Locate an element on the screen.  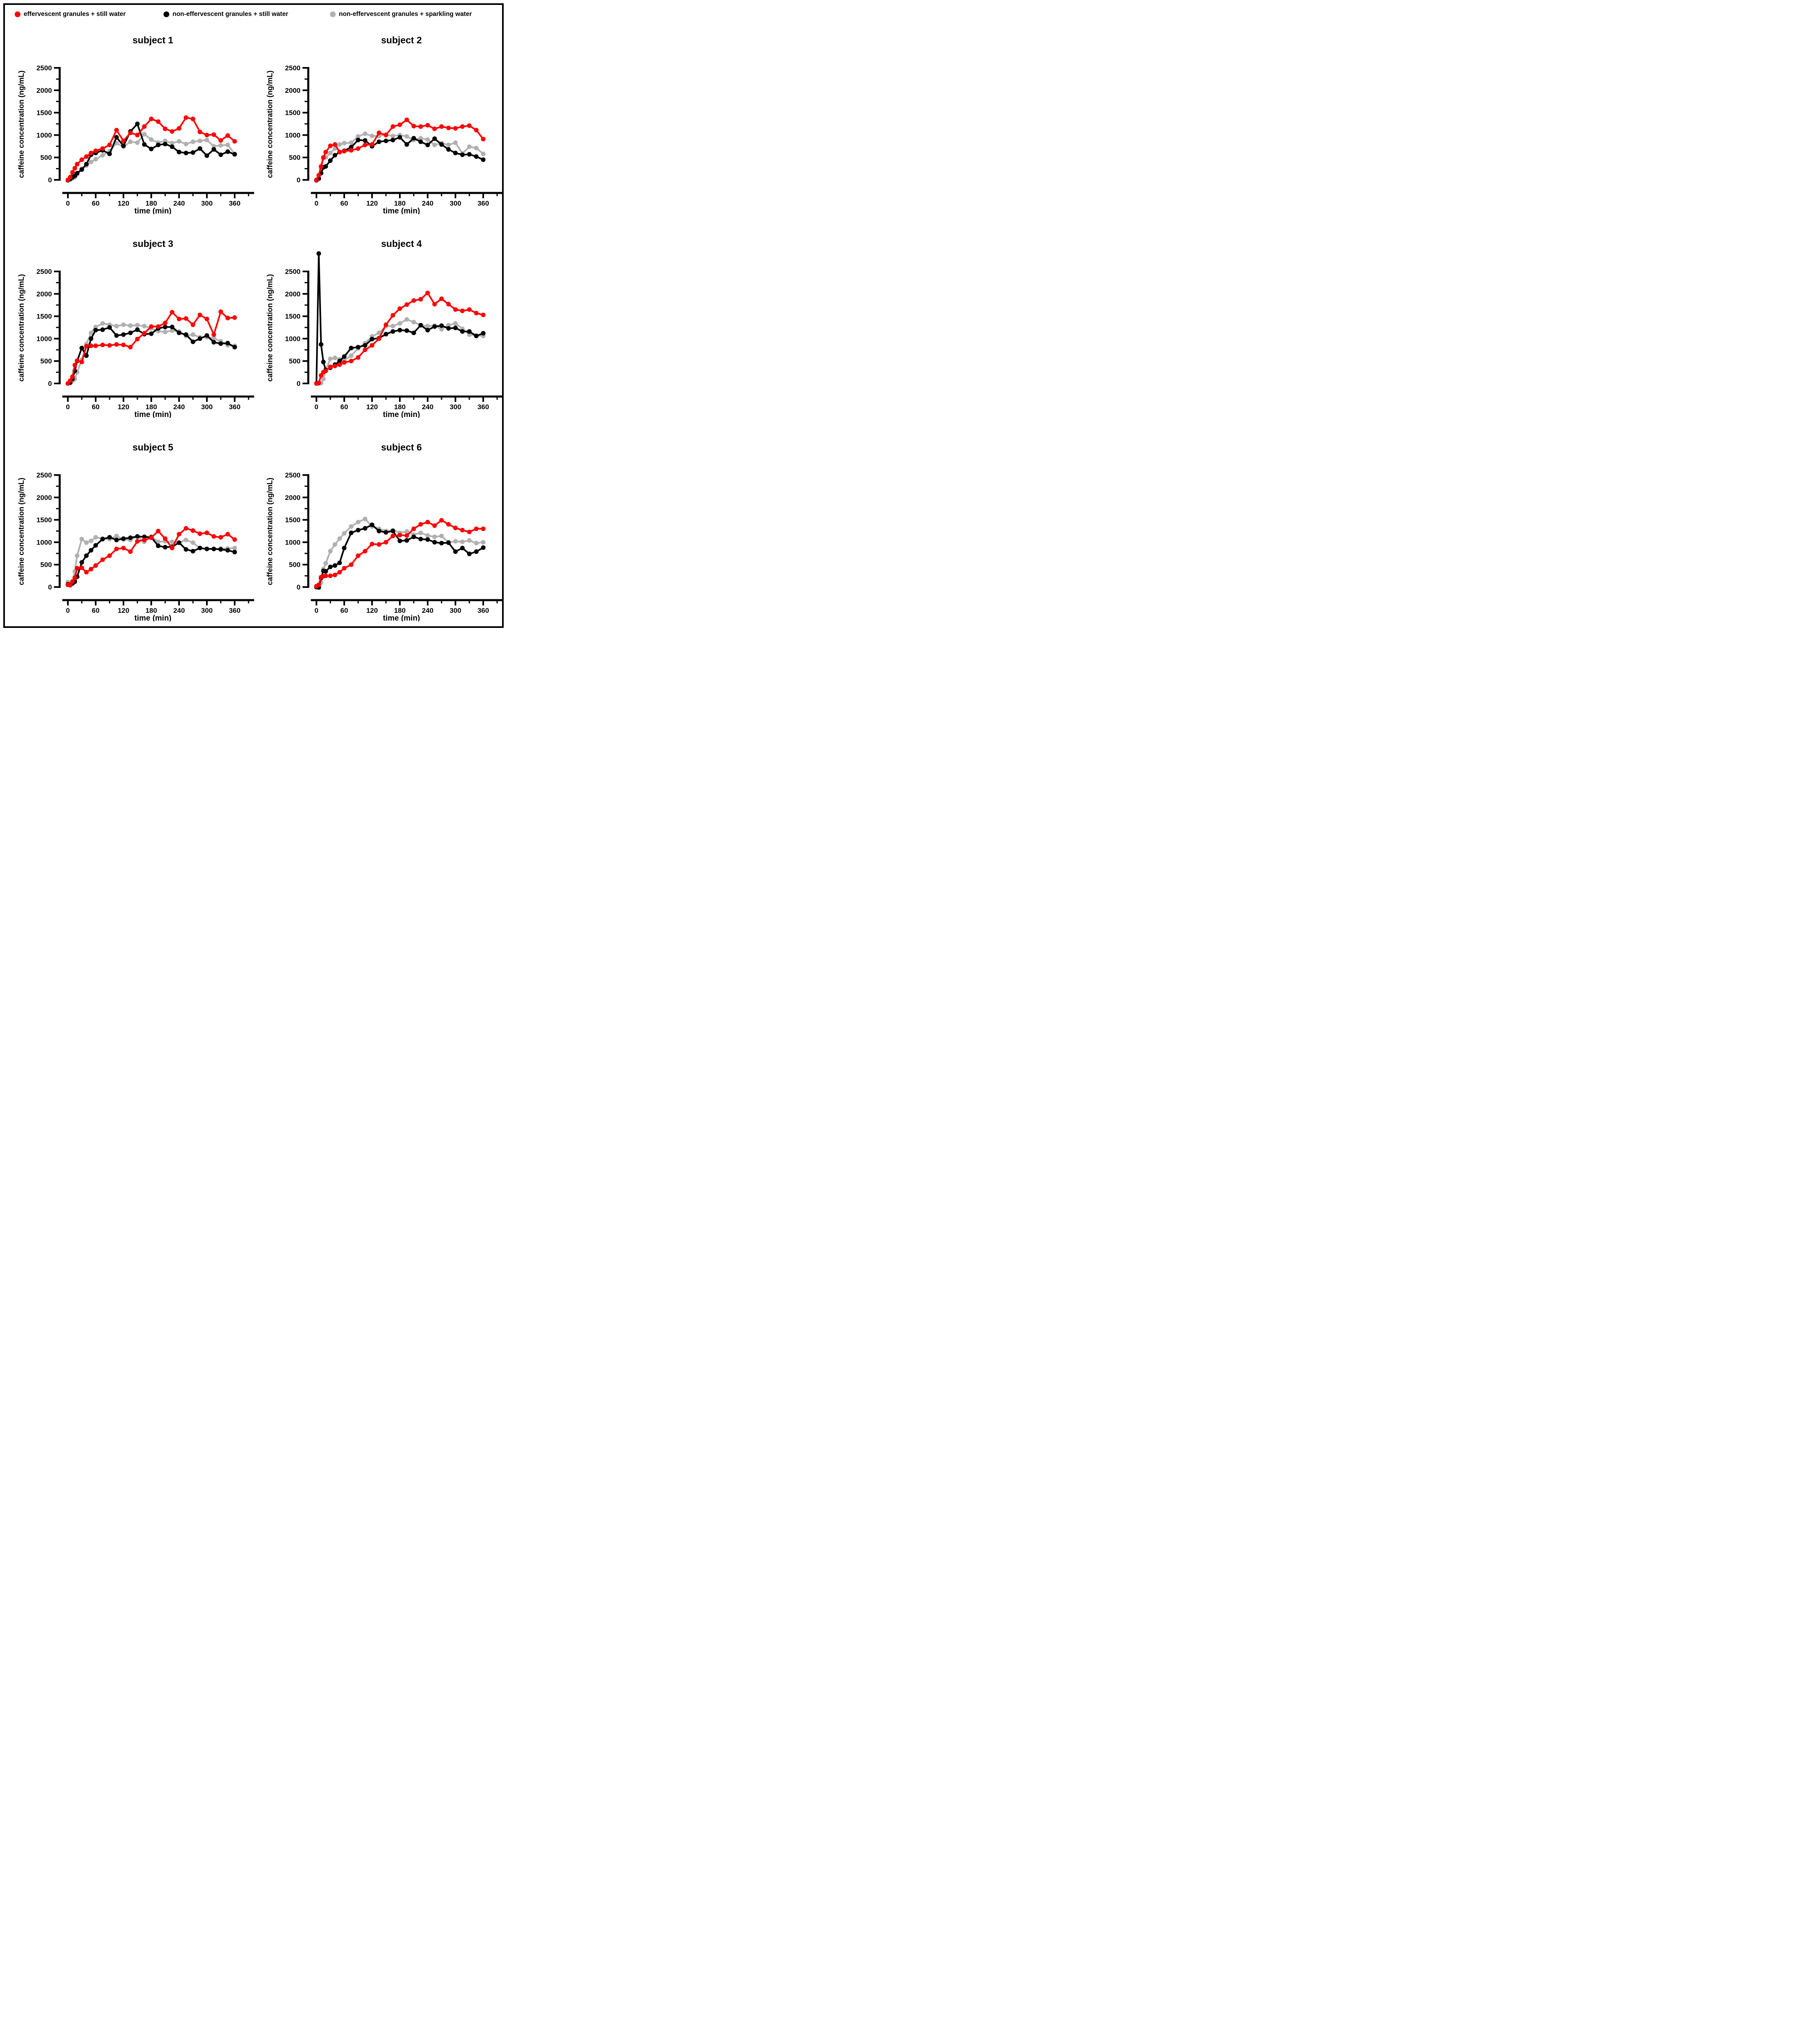
y-axis-label: caffeine concentration (ng/mL) is located at coordinates (270, 531).